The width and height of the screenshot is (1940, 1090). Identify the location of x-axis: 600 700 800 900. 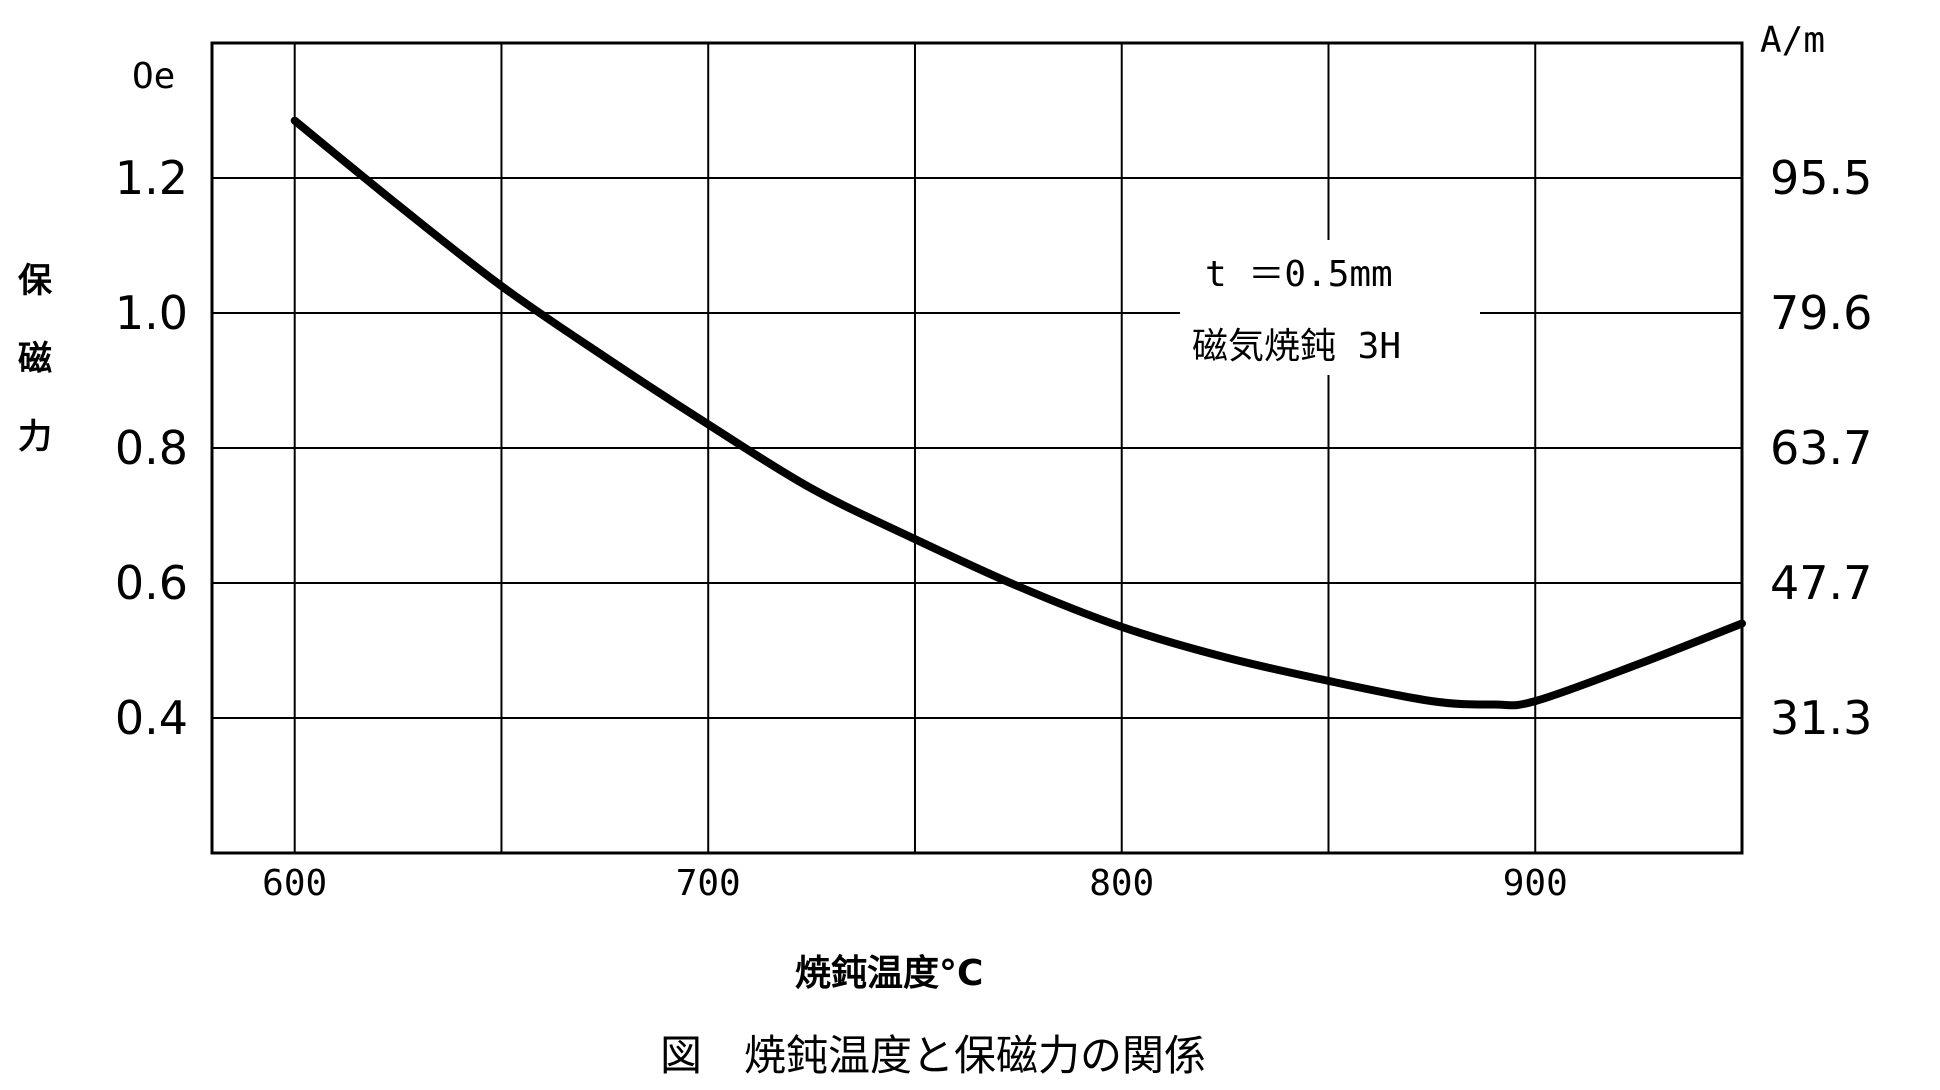
(915, 883).